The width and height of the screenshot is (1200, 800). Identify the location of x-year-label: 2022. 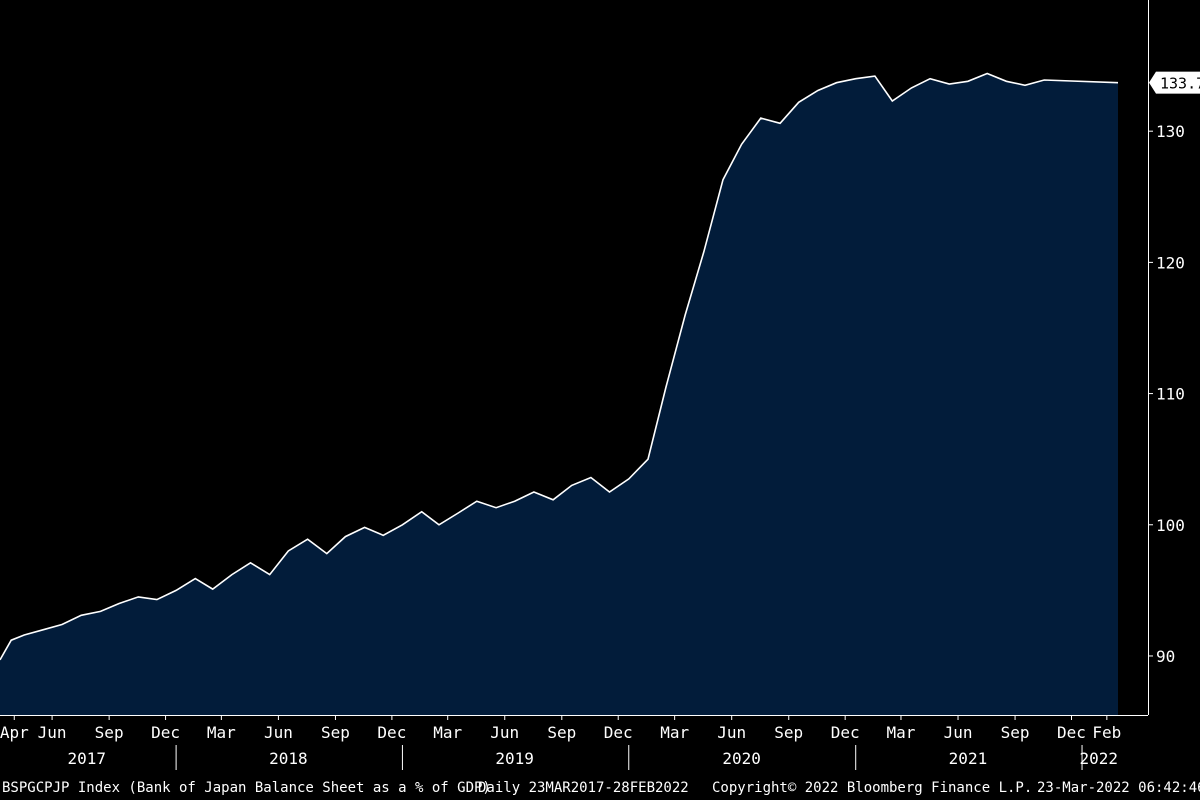
(1099, 758).